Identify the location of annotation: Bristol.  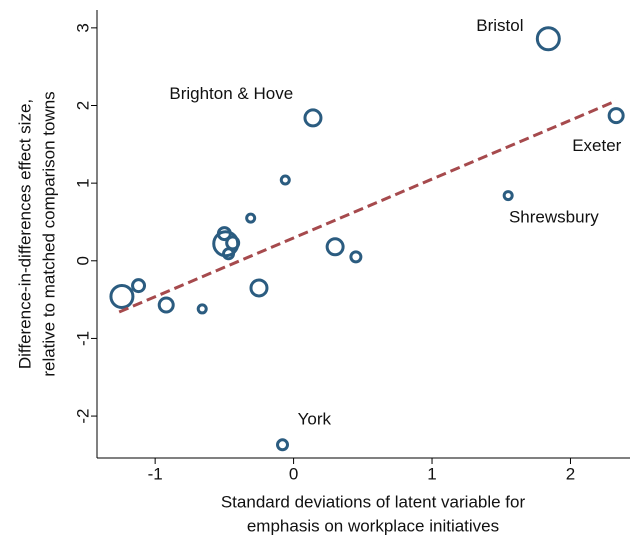
(499, 25).